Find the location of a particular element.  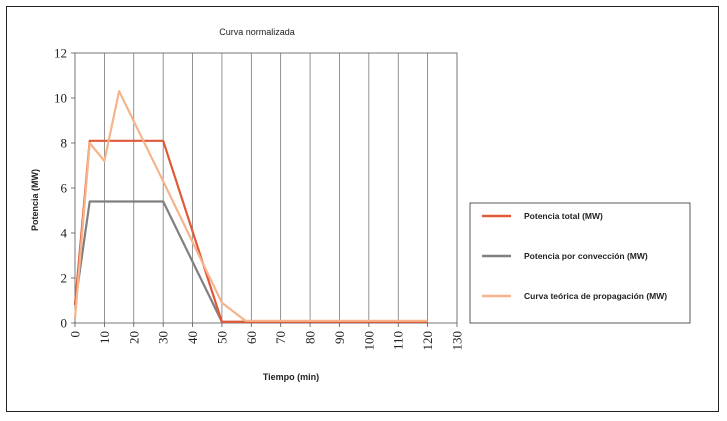

y-tick-label: 0 is located at coordinates (64, 323).